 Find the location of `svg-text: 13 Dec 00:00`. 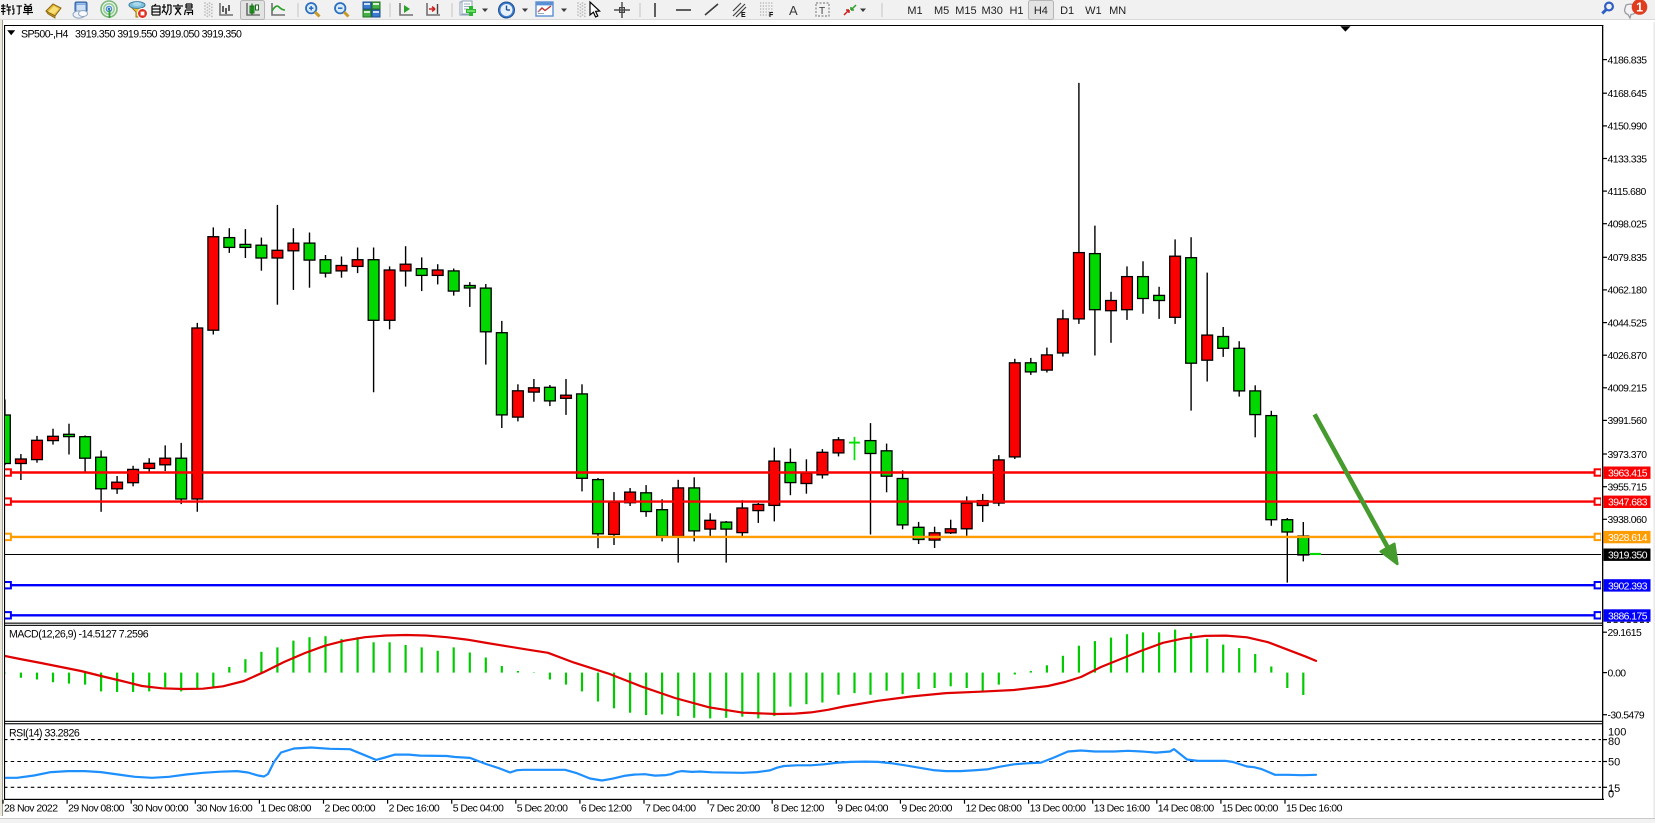

svg-text: 13 Dec 00:00 is located at coordinates (1058, 809).